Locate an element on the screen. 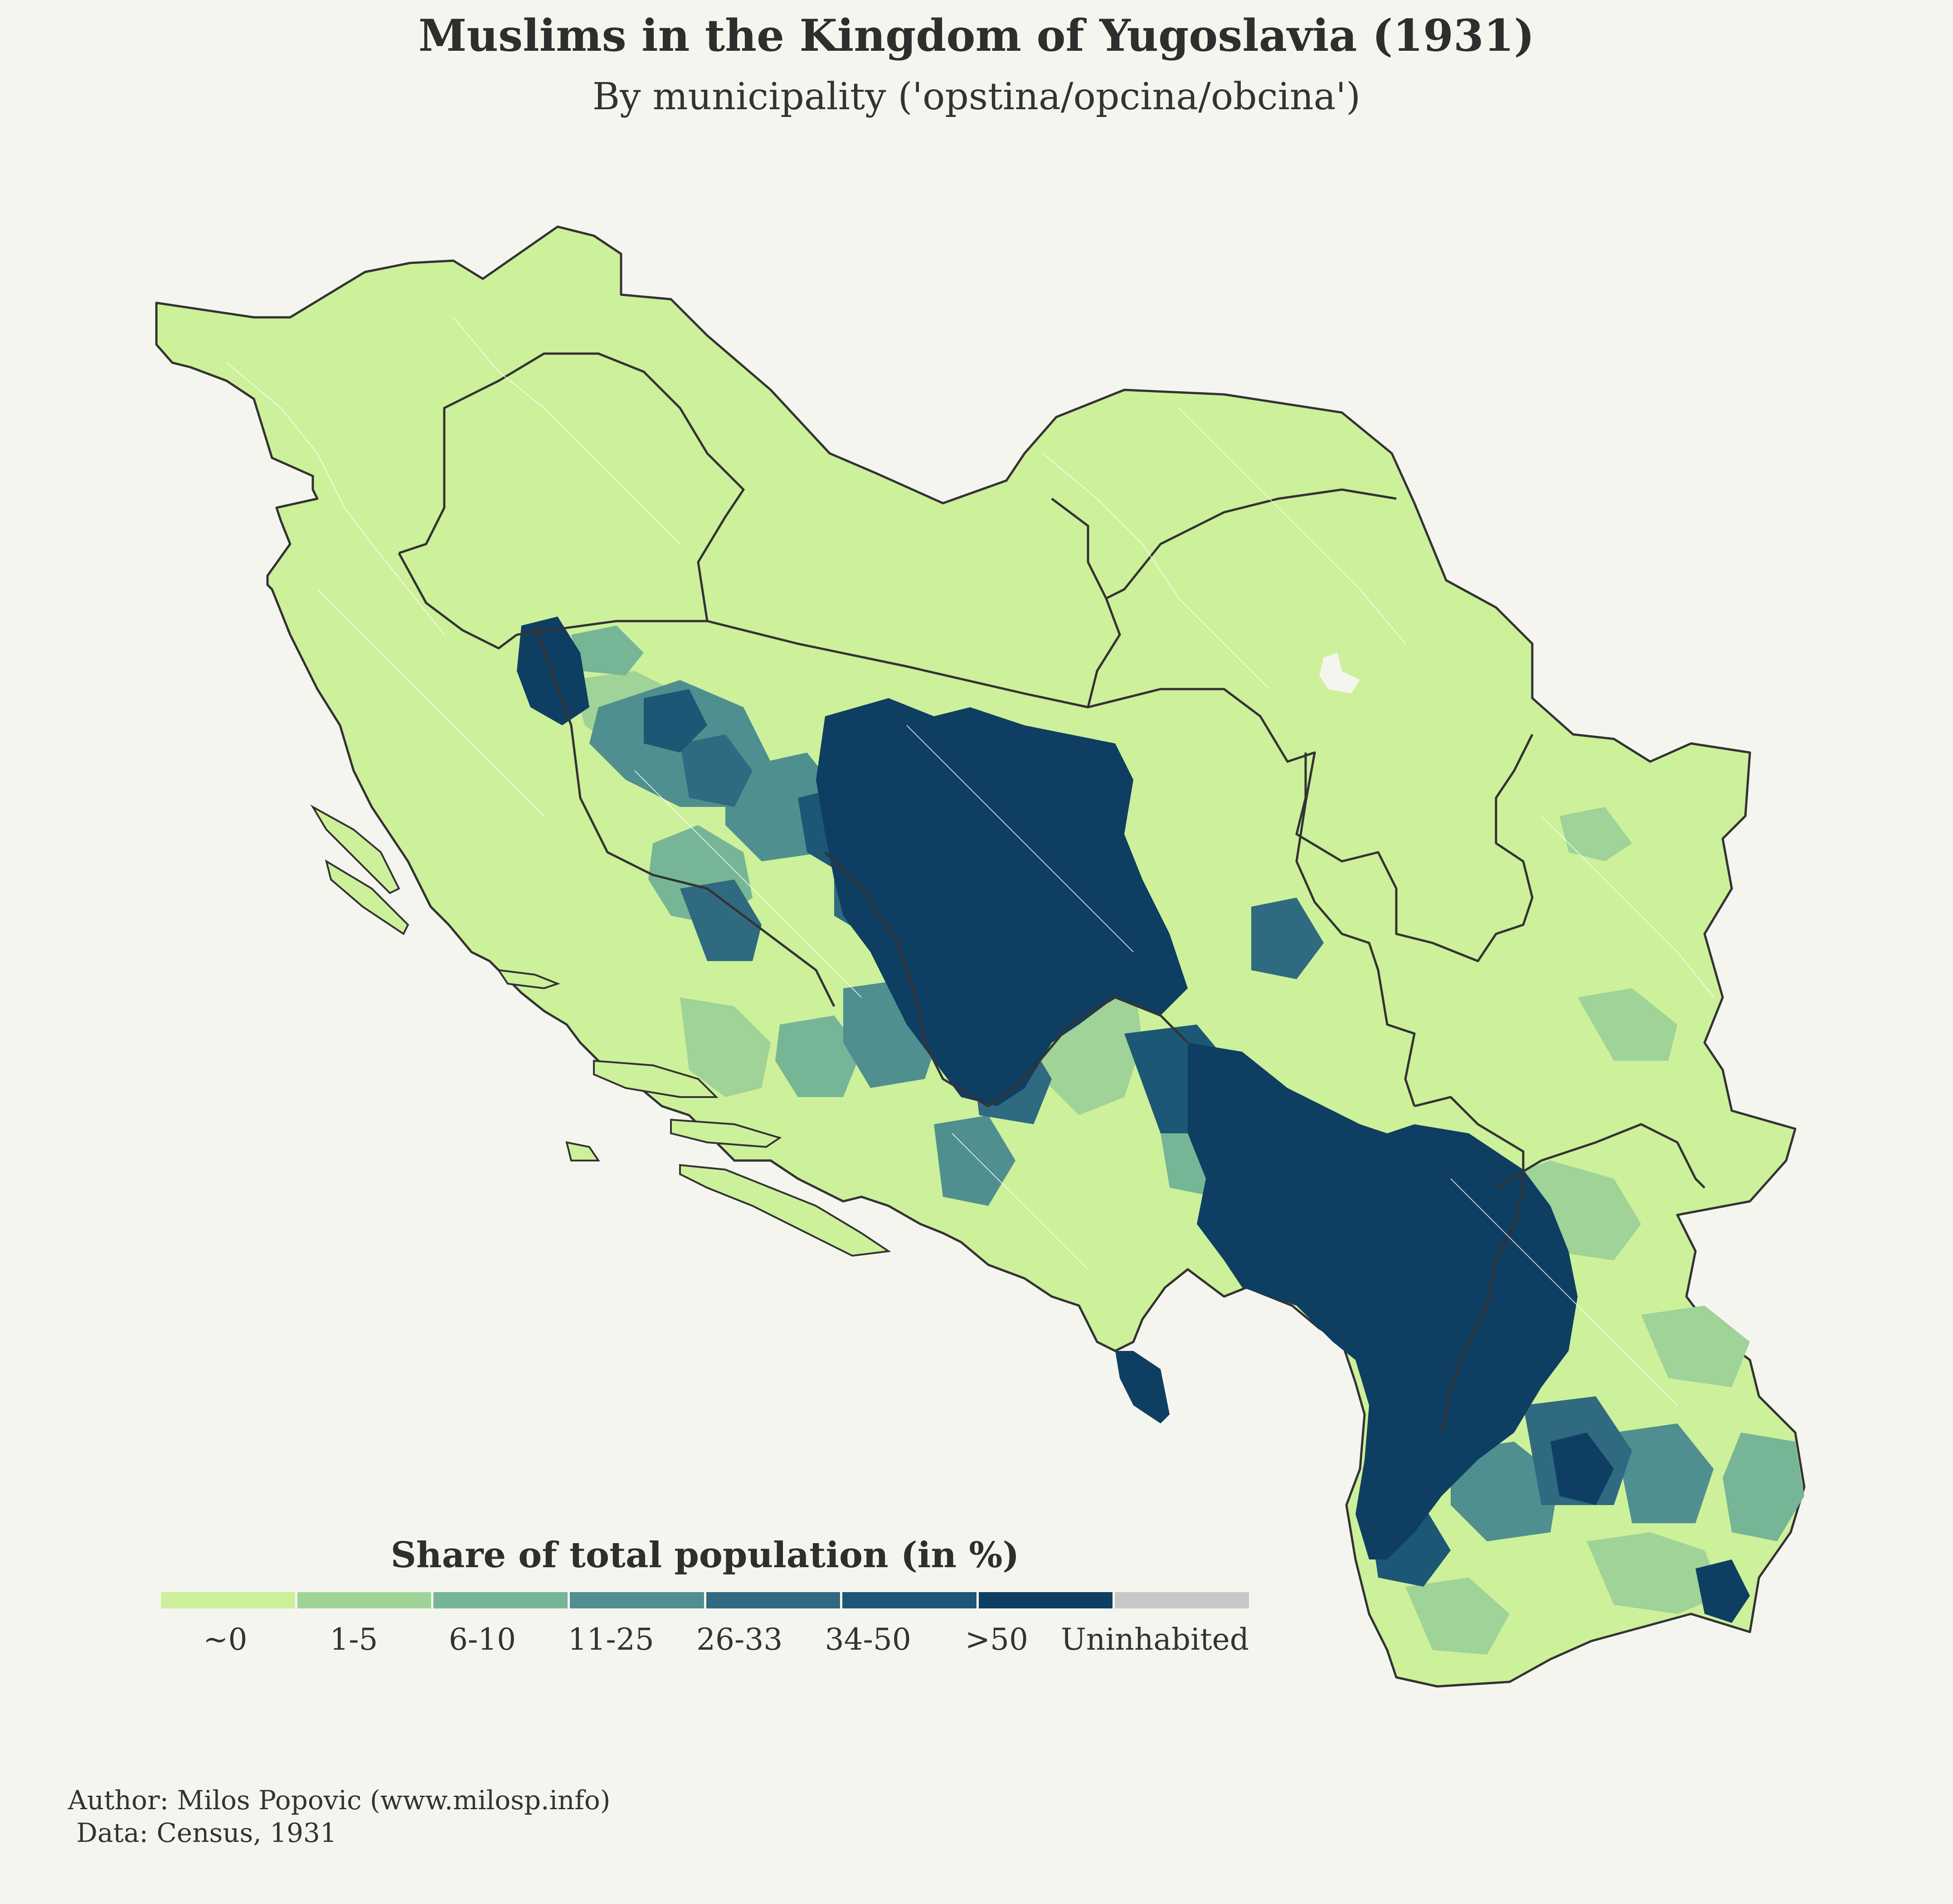 The height and width of the screenshot is (1904, 1953). legend-label: 11-25 is located at coordinates (611, 1639).